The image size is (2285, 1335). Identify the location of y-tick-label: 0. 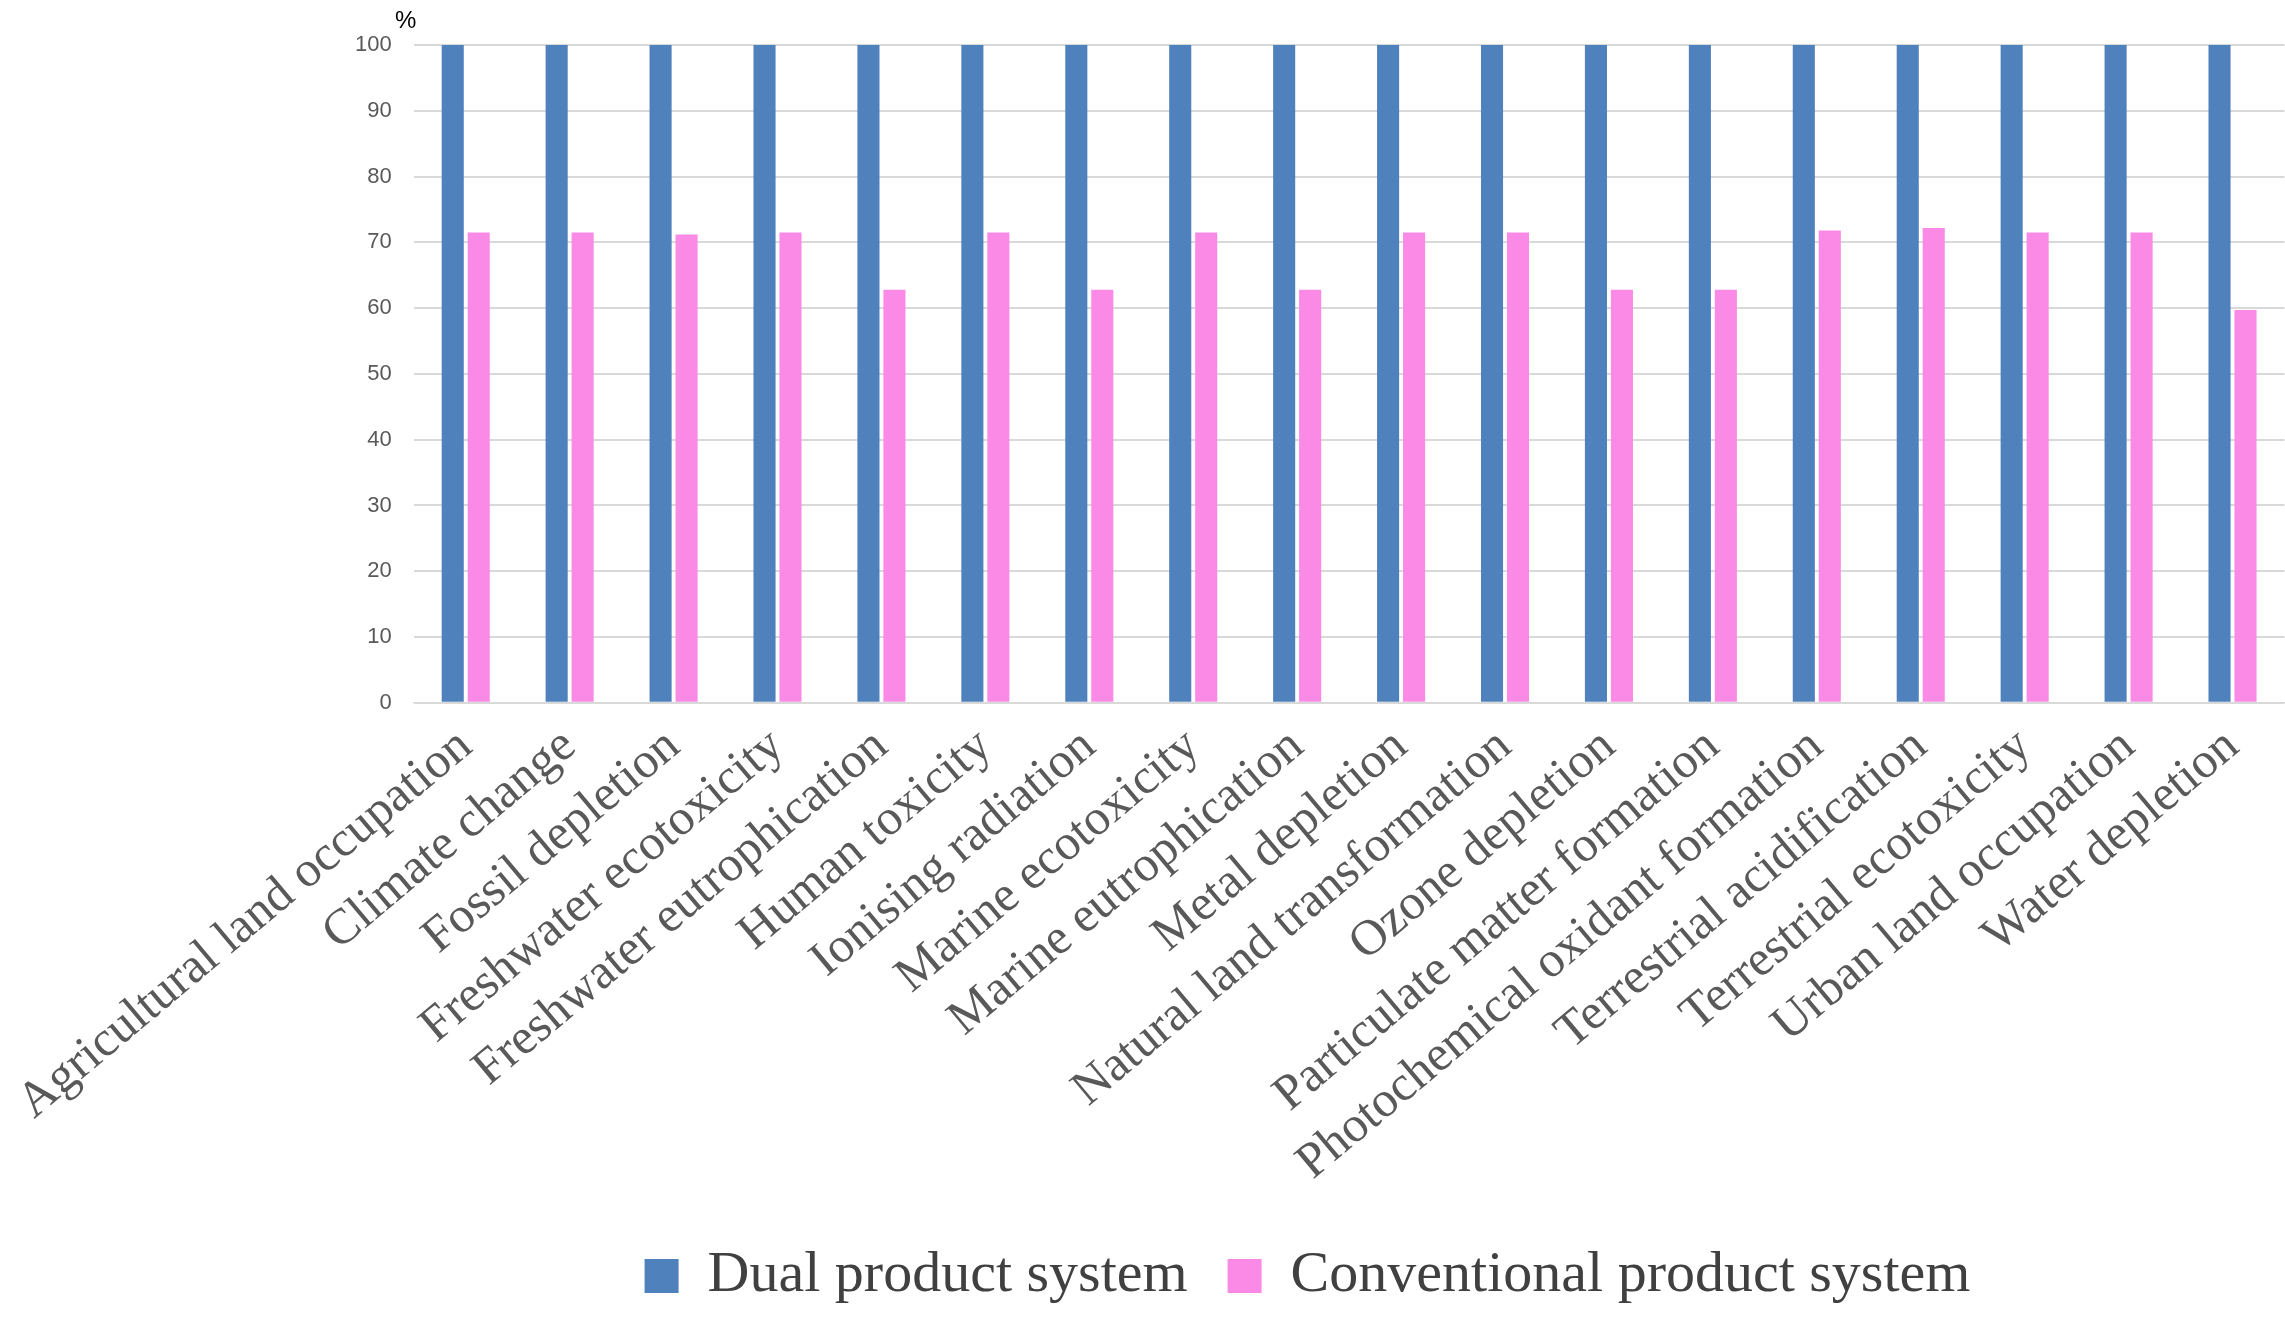
(385, 701).